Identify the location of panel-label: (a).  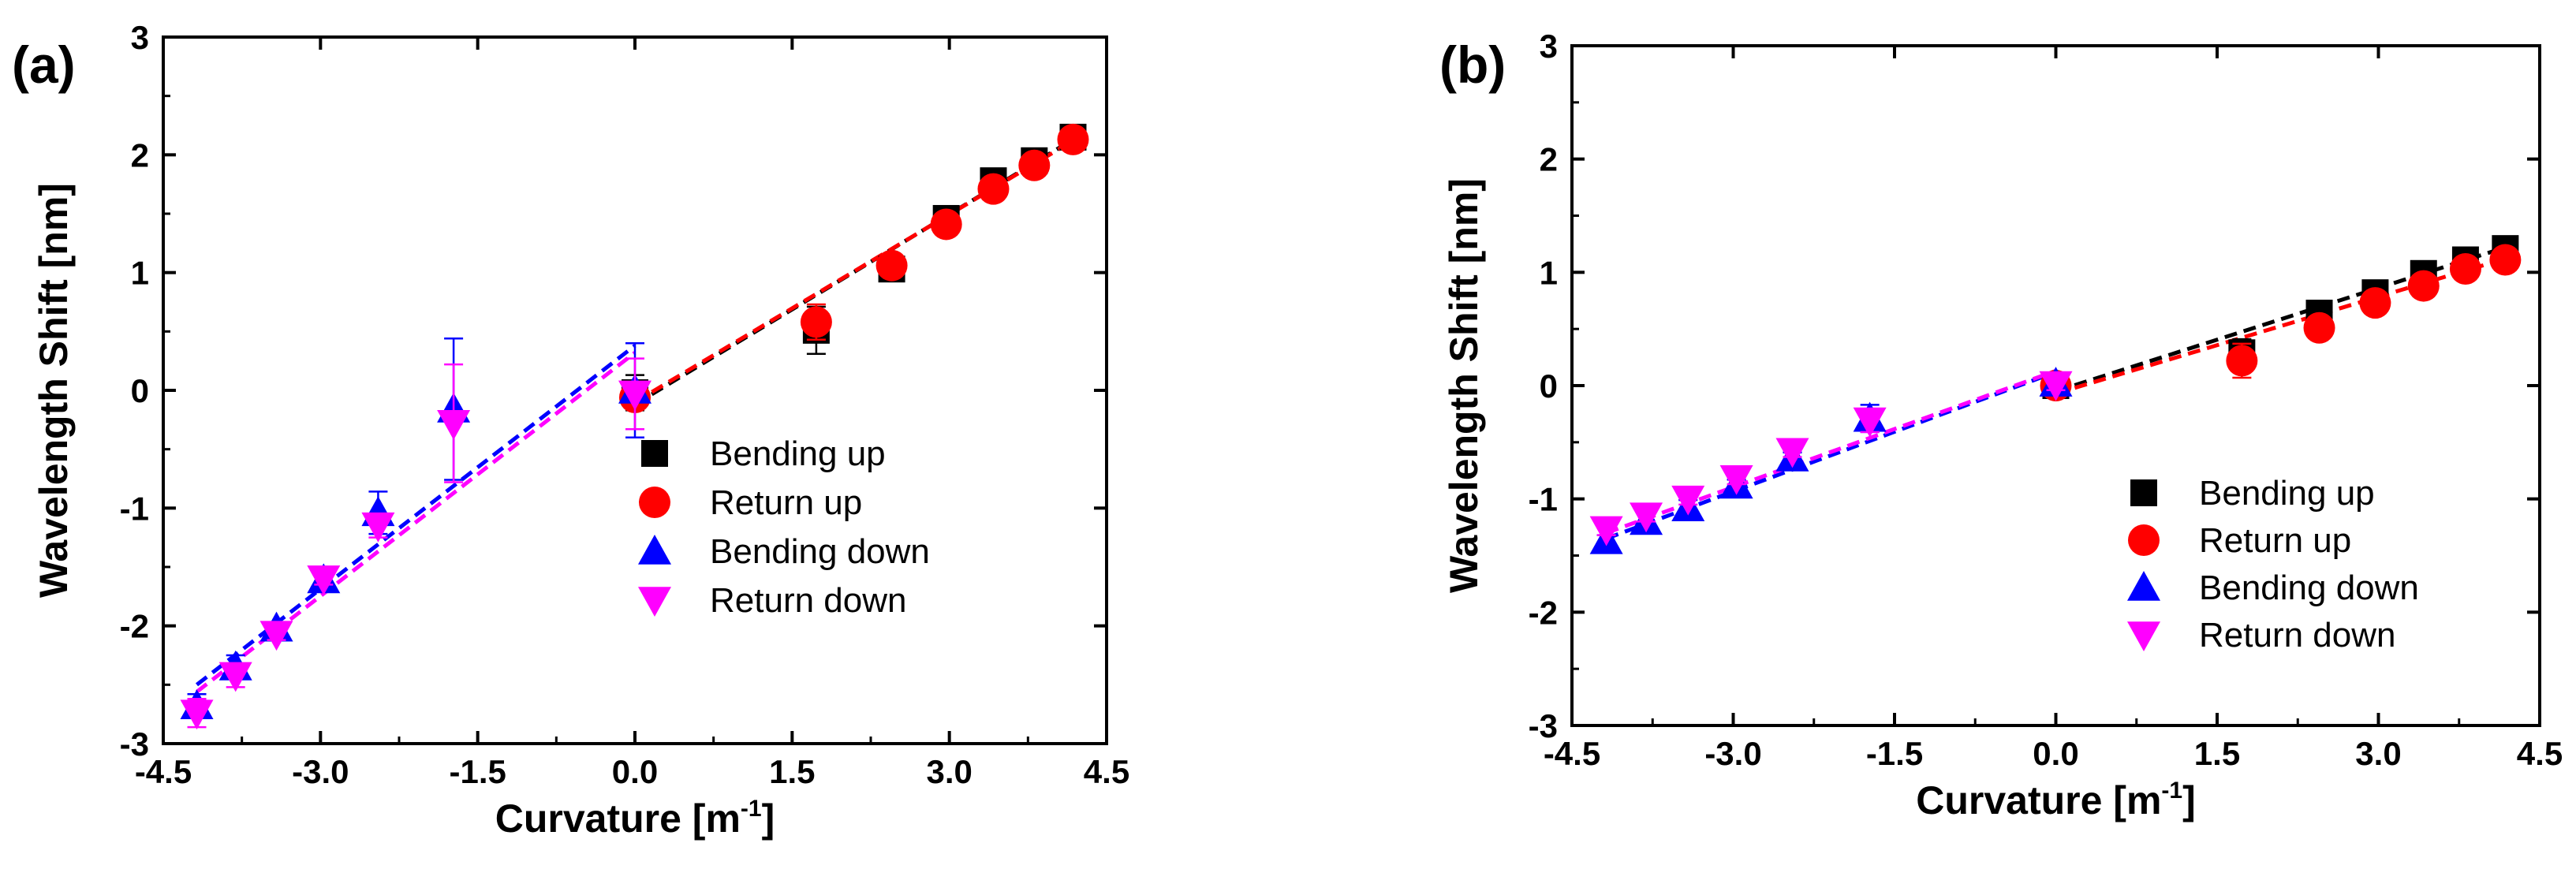
(44, 64).